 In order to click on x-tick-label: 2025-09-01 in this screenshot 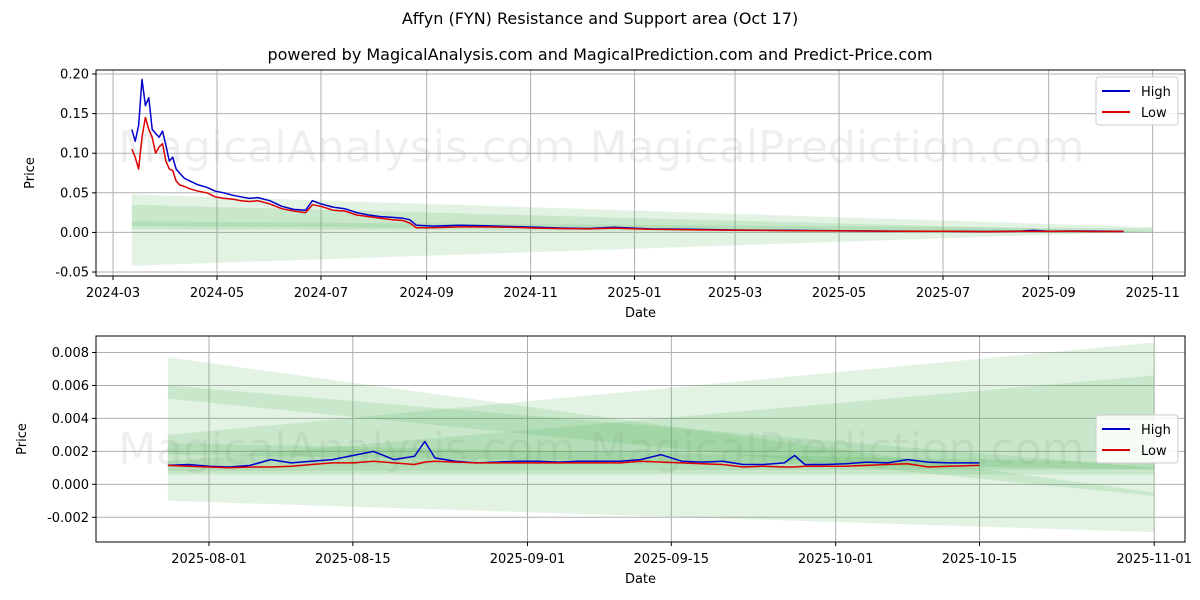, I will do `click(528, 559)`.